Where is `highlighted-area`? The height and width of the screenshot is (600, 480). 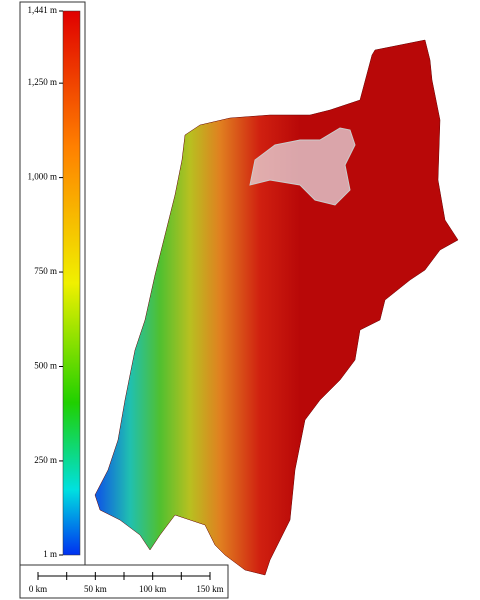
highlighted-area is located at coordinates (302, 166).